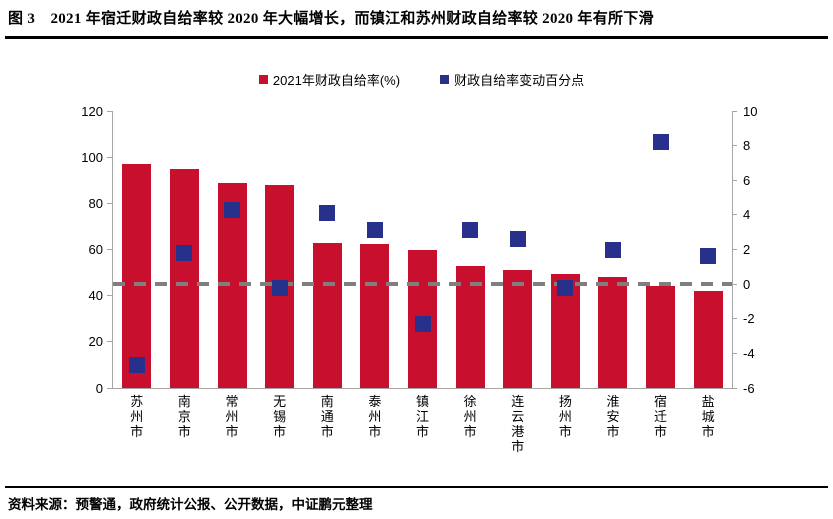 This screenshot has height=519, width=833. What do you see at coordinates (708, 339) in the screenshot?
I see `bar-盐城市` at bounding box center [708, 339].